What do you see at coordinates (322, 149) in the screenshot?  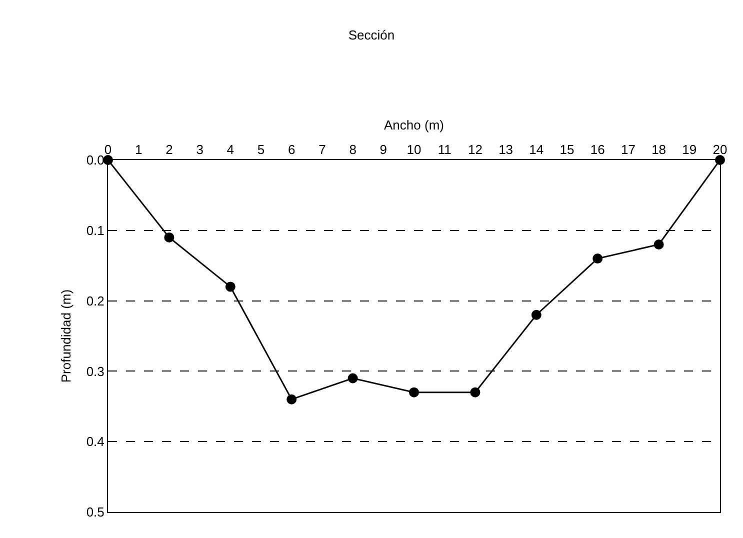 I see `x-tick-label: 7` at bounding box center [322, 149].